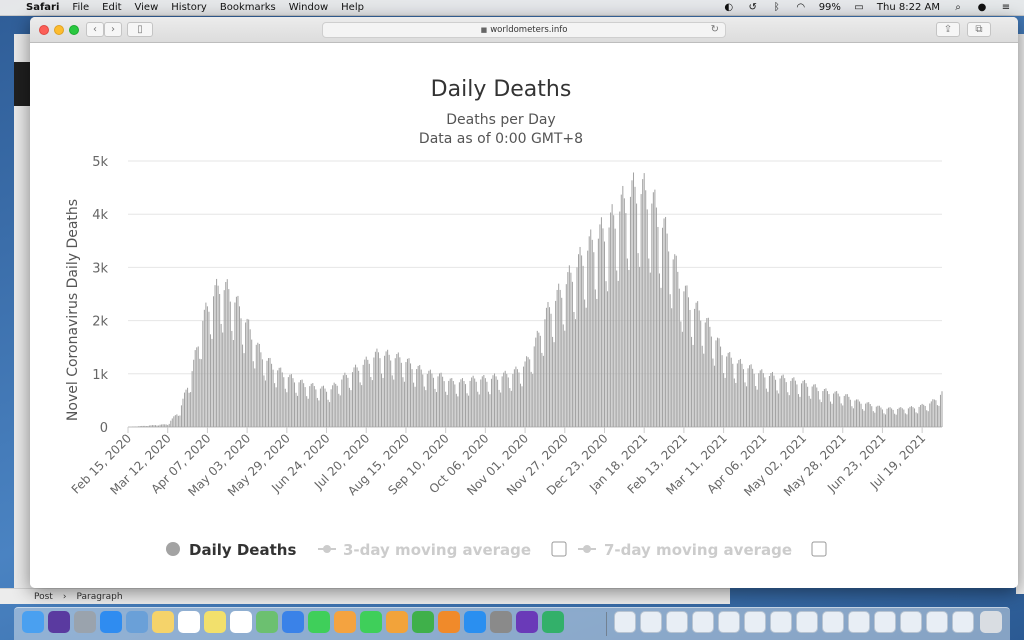 The height and width of the screenshot is (640, 1024). Describe the element at coordinates (801, 7) in the screenshot. I see `wifi-icon: ◠` at that location.